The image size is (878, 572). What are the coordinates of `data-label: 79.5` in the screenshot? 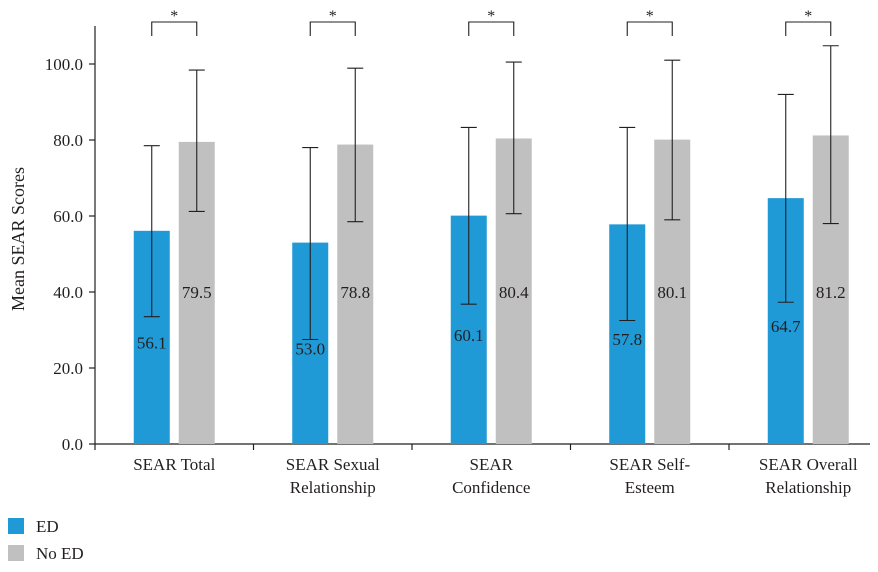 It's located at (197, 292).